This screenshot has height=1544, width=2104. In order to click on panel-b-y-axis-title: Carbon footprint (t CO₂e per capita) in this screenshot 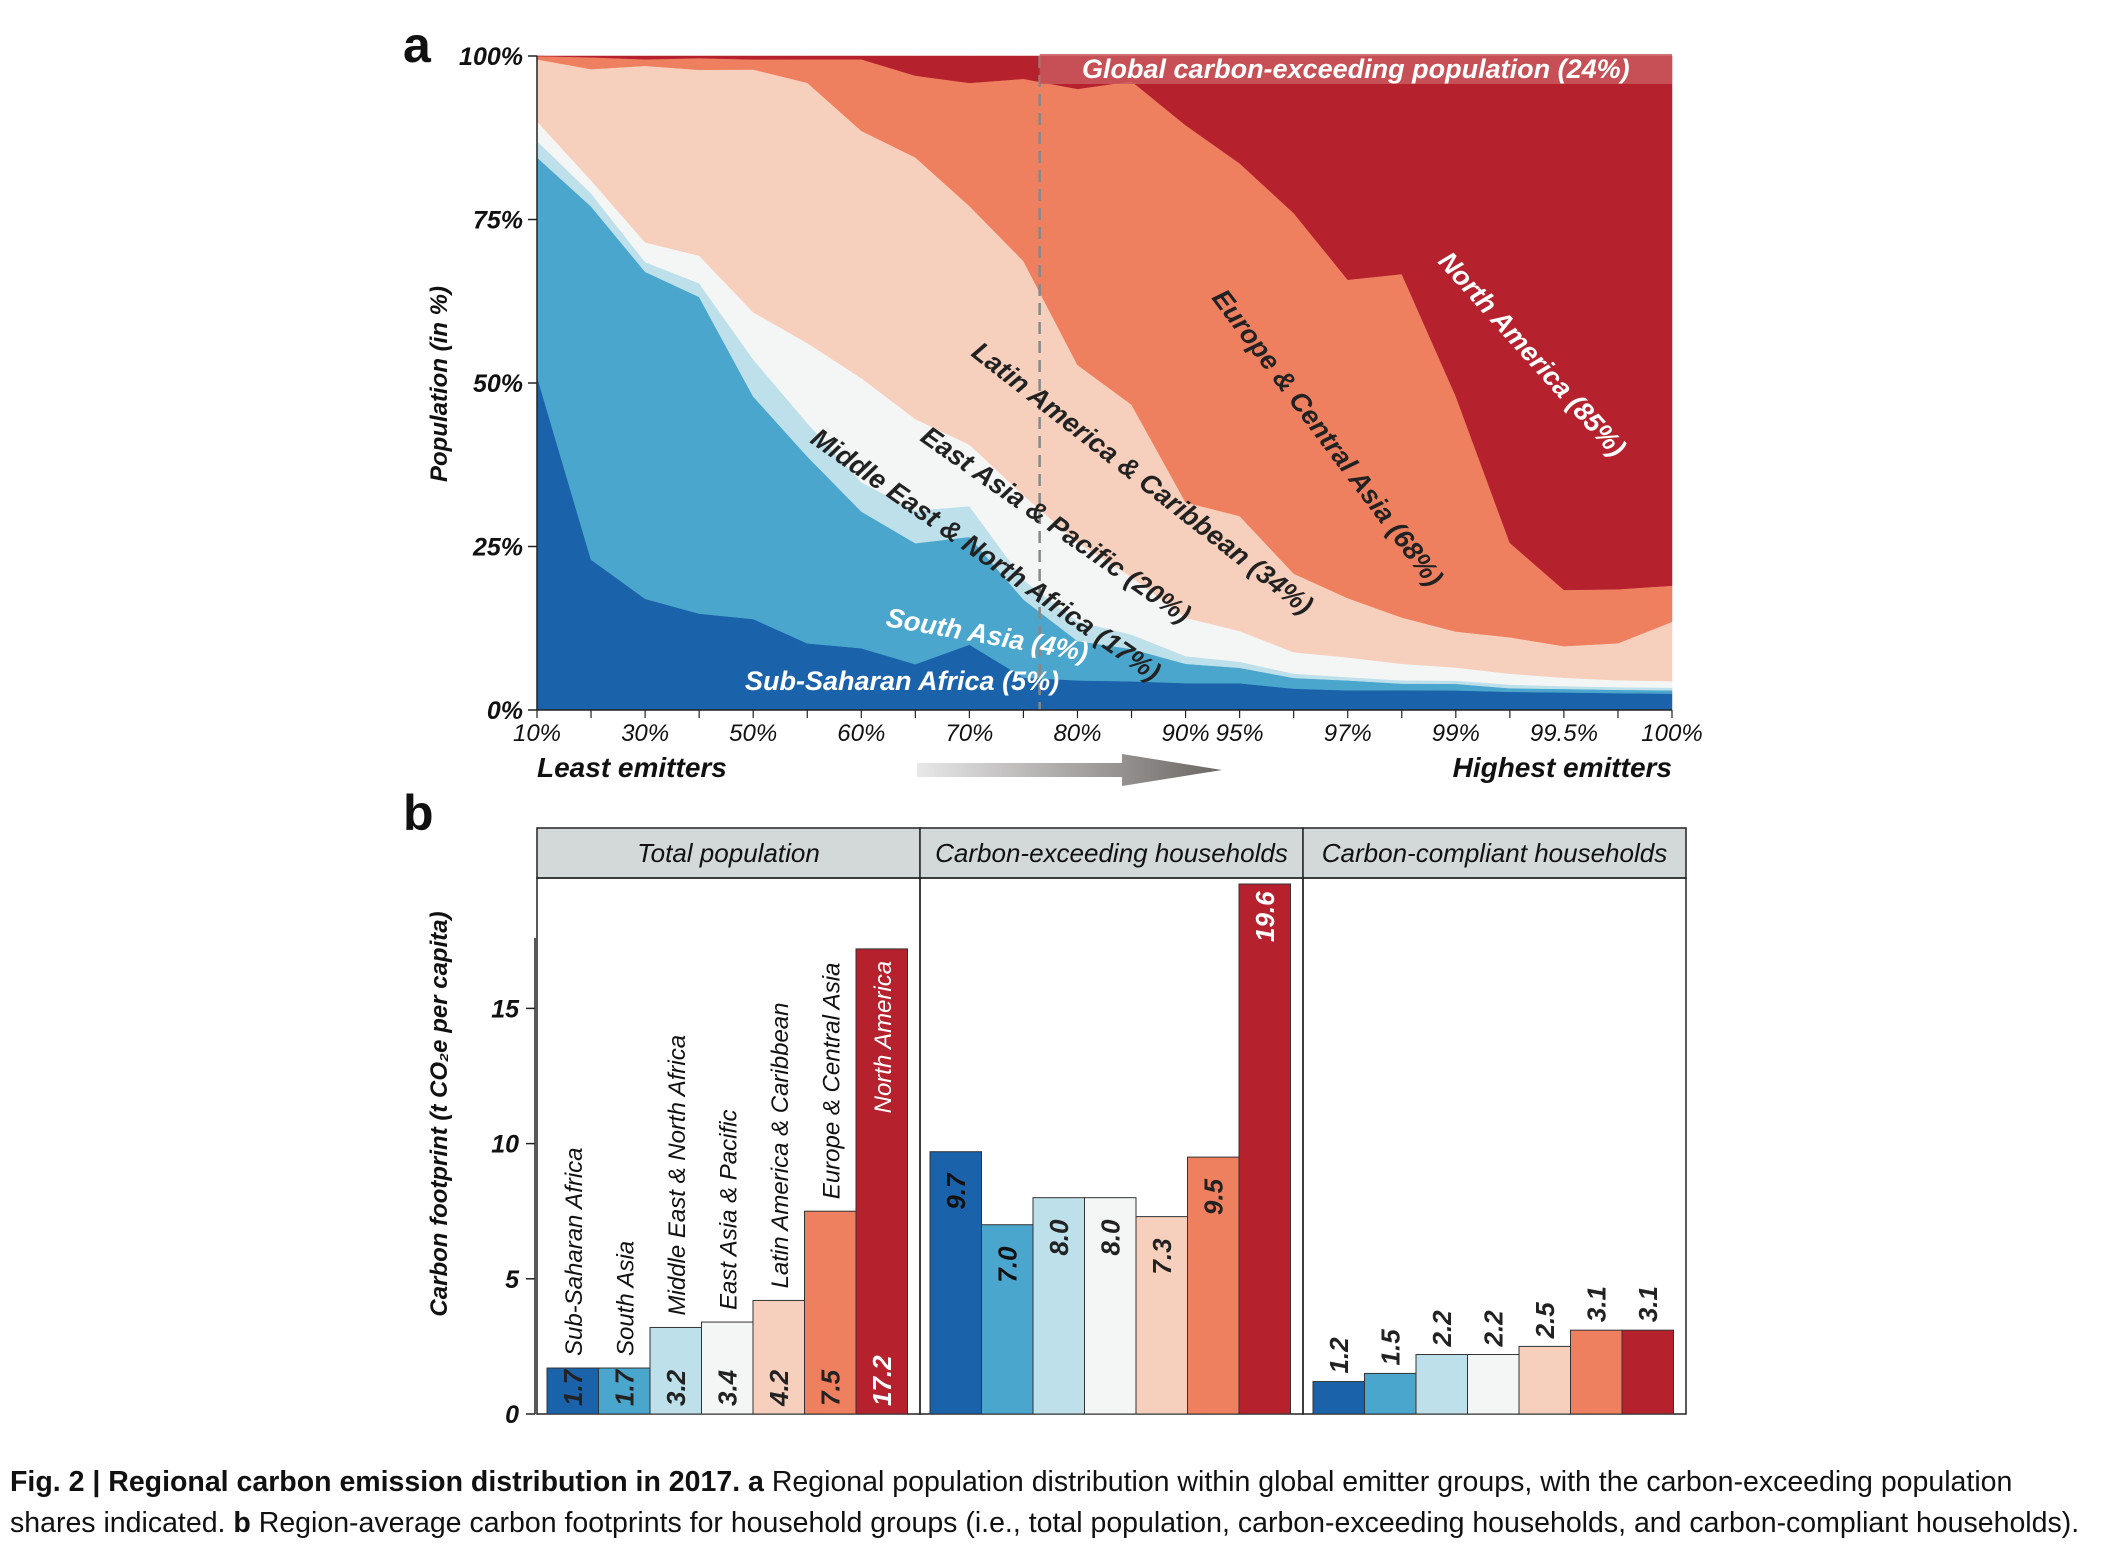, I will do `click(439, 1113)`.